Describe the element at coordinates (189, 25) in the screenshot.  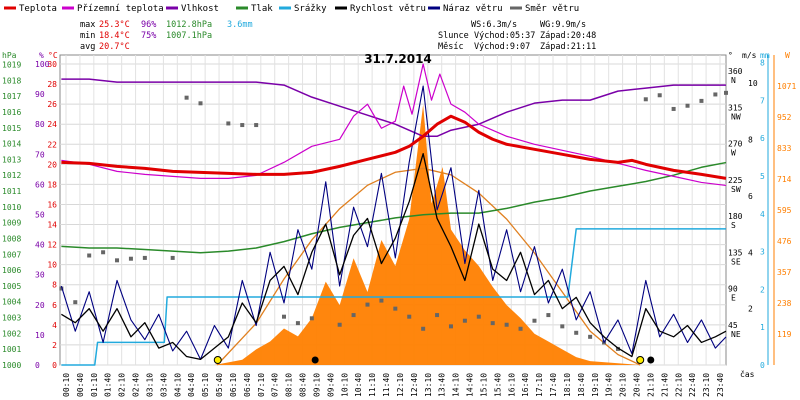
I see `stats-max-pressure: 1012.8hPa` at that location.